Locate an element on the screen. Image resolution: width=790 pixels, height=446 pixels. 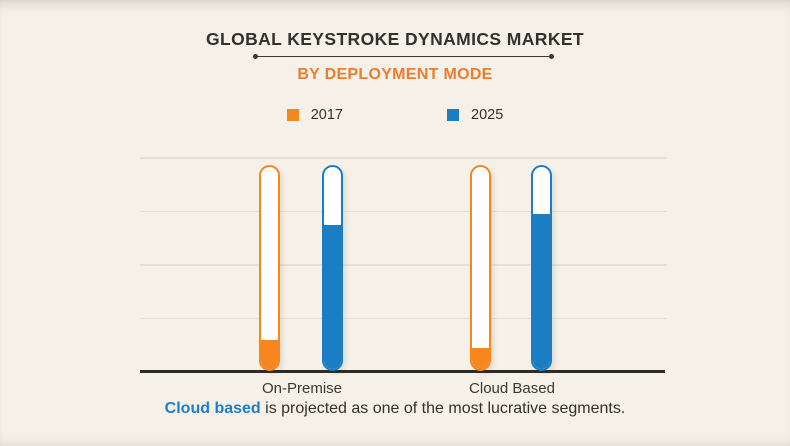
bar-track-cloud-based-2017 is located at coordinates (480, 268).